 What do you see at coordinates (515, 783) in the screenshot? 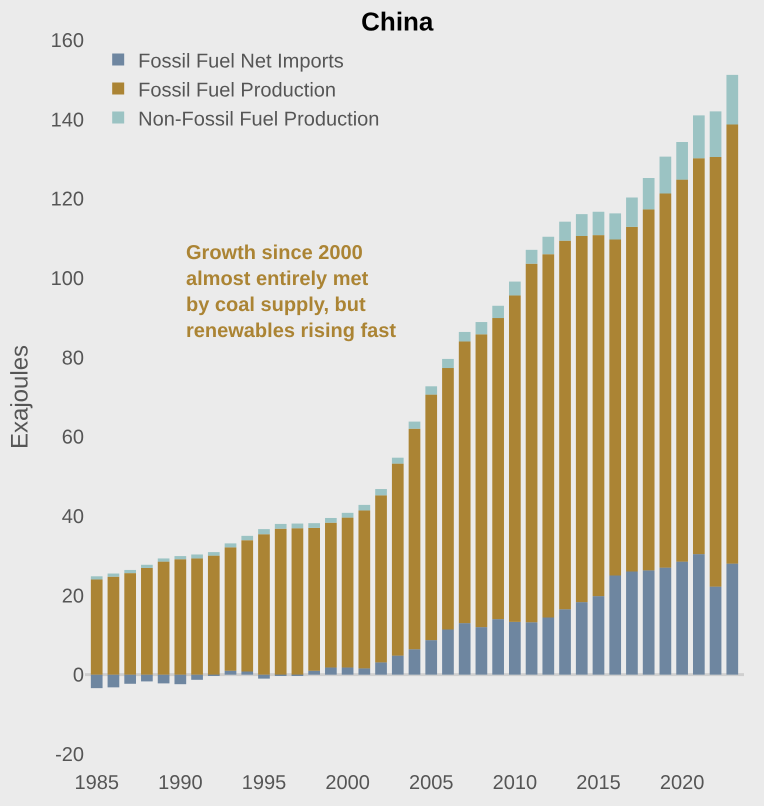
I see `x-tick-label: 2010` at bounding box center [515, 783].